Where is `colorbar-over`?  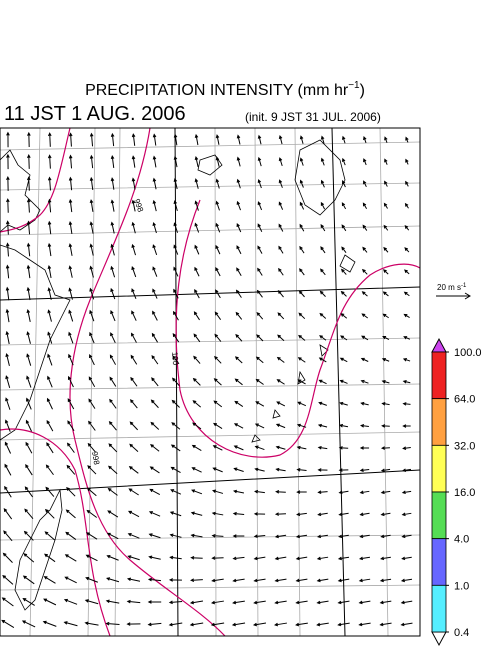
colorbar-over is located at coordinates (439, 345).